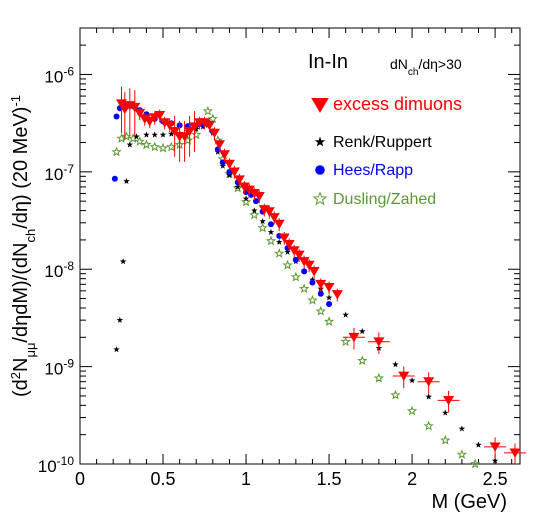  I want to click on y-tick-label: 10⁻⁹, so click(59, 368).